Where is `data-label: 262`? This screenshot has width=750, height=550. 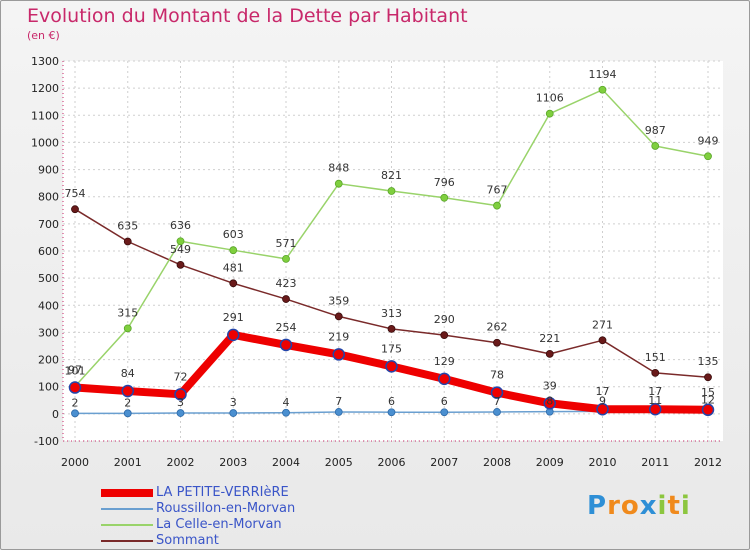
data-label: 262 is located at coordinates (497, 327).